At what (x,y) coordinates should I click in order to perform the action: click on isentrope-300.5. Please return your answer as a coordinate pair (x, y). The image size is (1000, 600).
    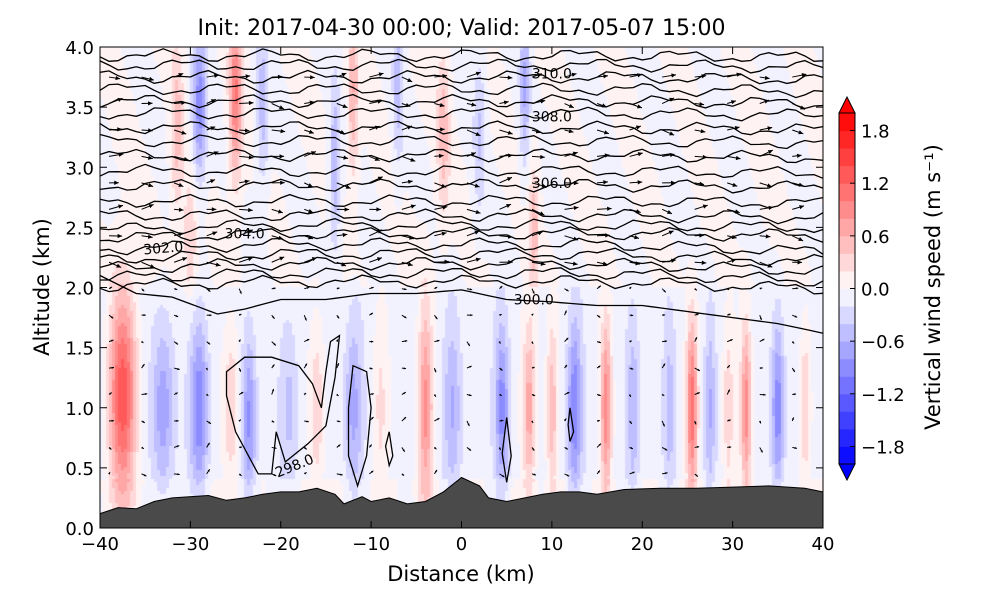
    Looking at the image, I should click on (461, 284).